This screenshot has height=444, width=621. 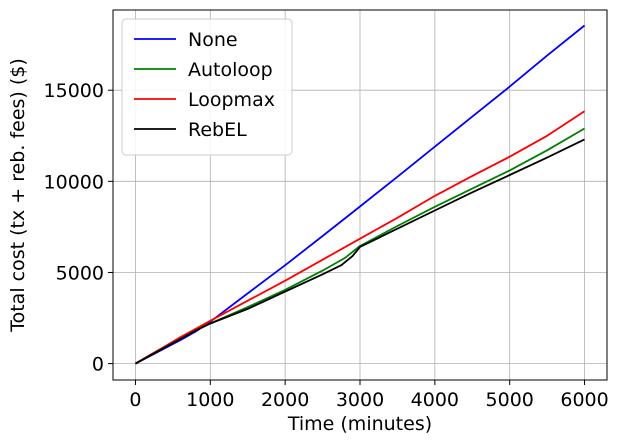 I want to click on y-tick-label: 5000, so click(x=80, y=273).